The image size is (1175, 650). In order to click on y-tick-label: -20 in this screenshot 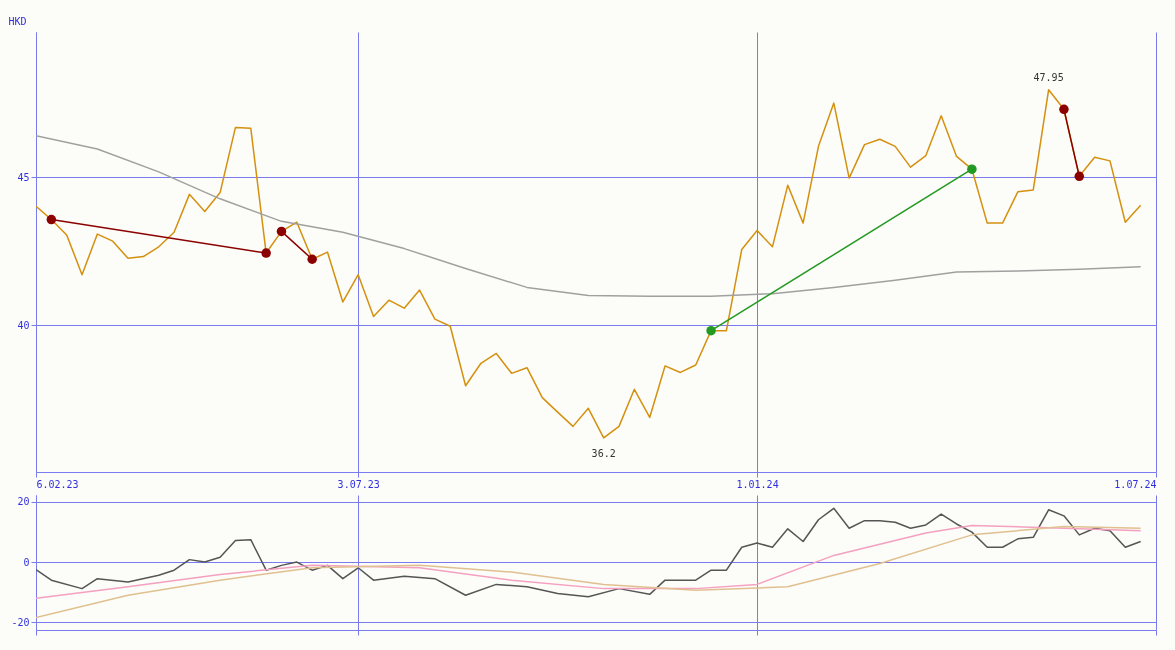, I will do `click(20, 622)`.